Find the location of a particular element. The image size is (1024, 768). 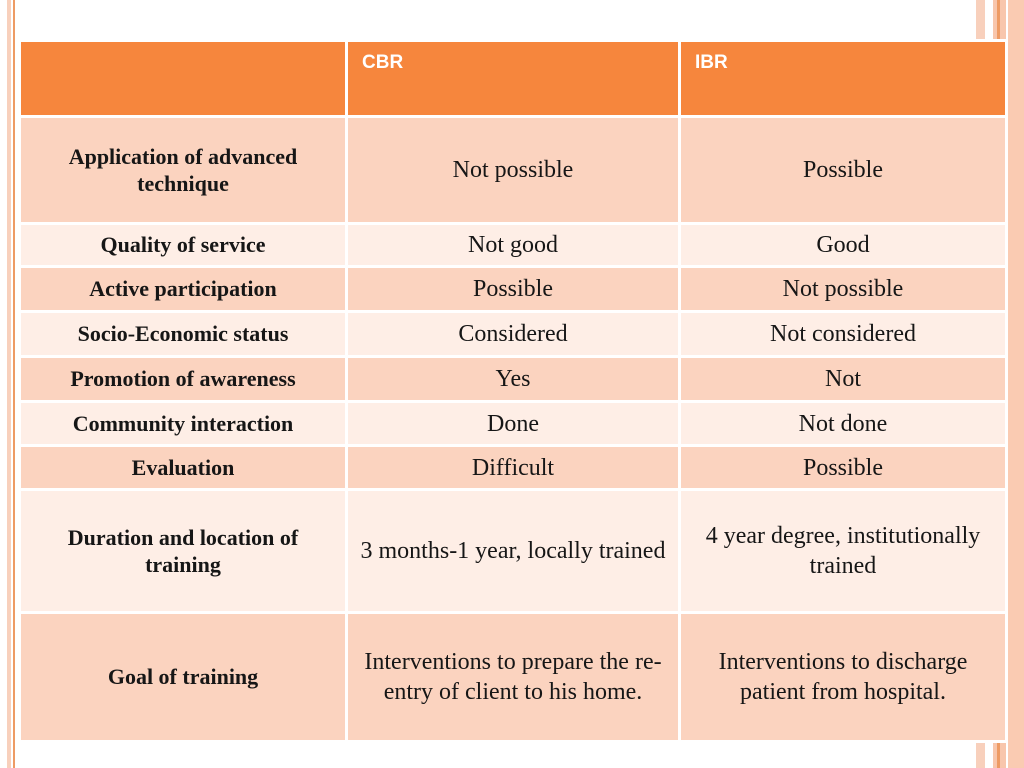

ibr-value-cell: Good is located at coordinates (843, 245).